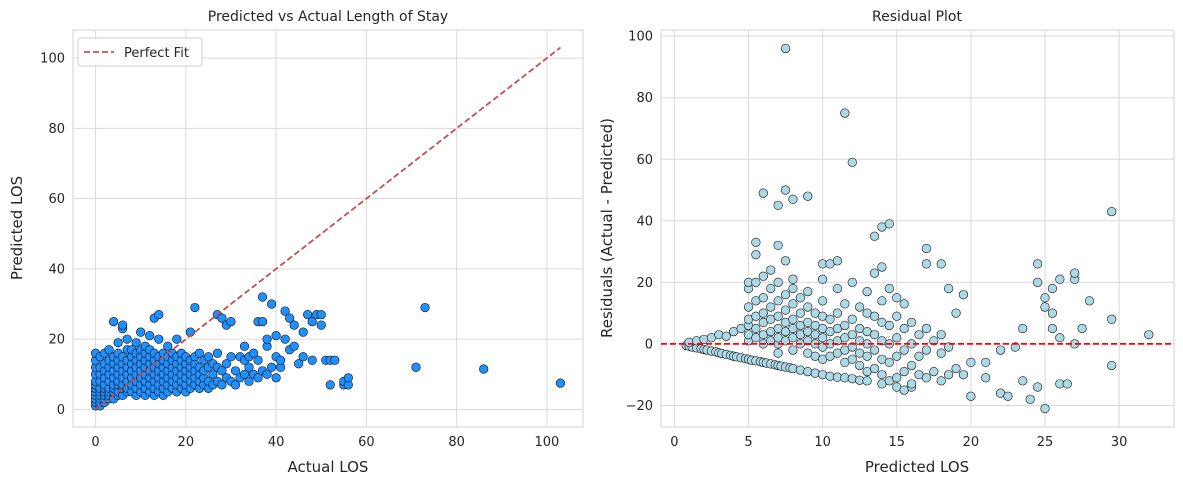 The width and height of the screenshot is (1183, 484). I want to click on y-tick-label: 100, so click(52, 59).